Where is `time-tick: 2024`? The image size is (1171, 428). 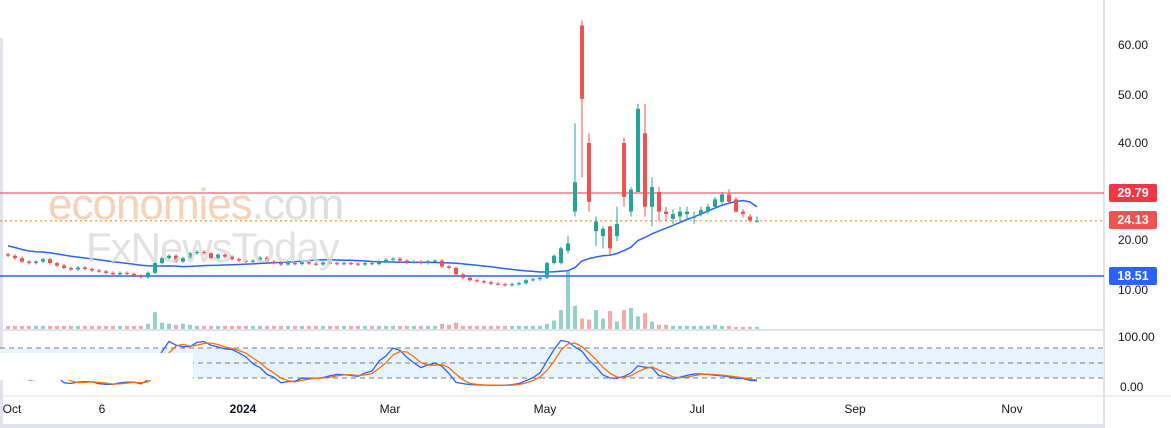 time-tick: 2024 is located at coordinates (243, 409).